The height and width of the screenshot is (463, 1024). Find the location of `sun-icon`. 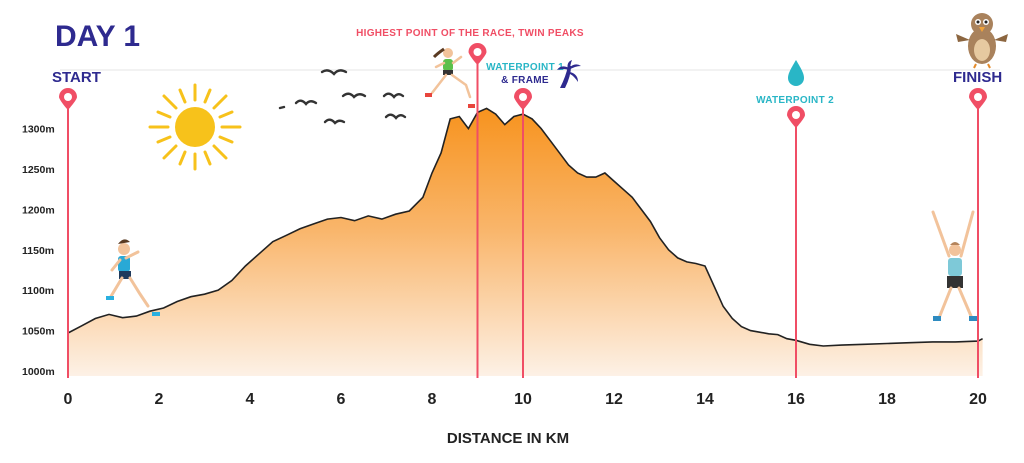

sun-icon is located at coordinates (195, 127).